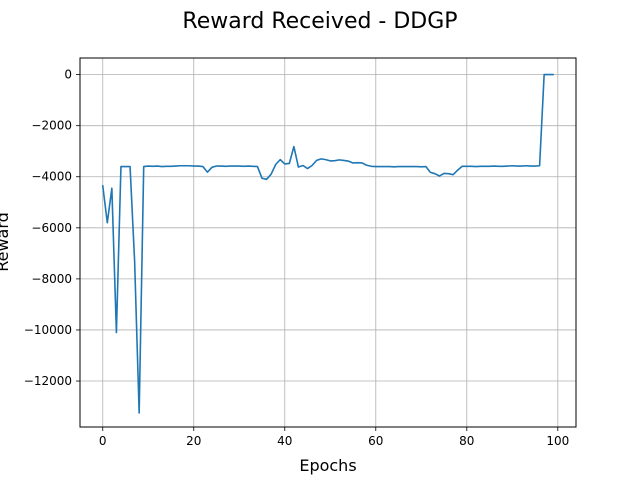  What do you see at coordinates (51, 177) in the screenshot?
I see `y-tick-label-2: −4000` at bounding box center [51, 177].